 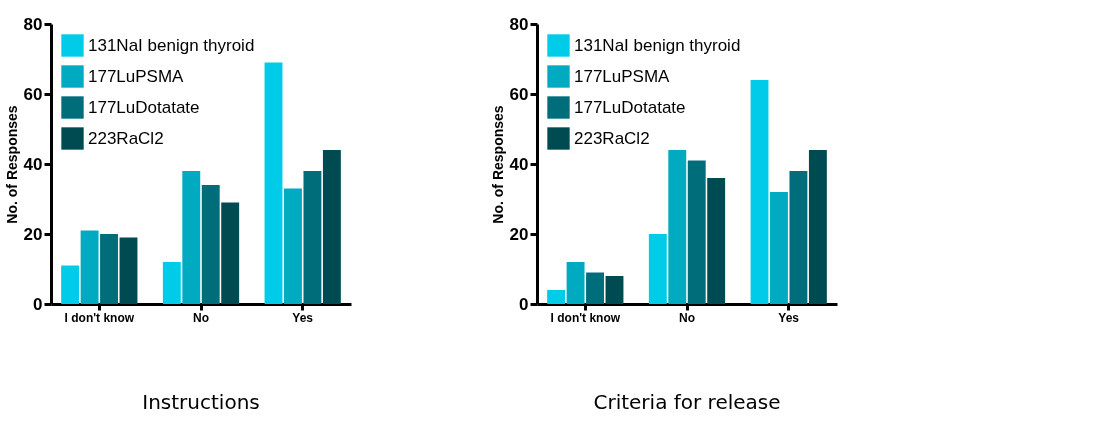 What do you see at coordinates (201, 402) in the screenshot?
I see `text: Instructions` at bounding box center [201, 402].